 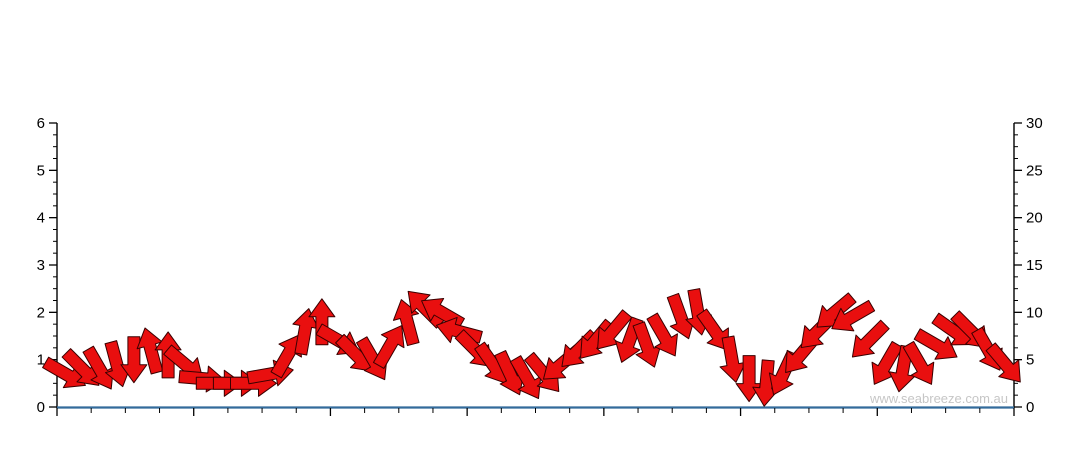 What do you see at coordinates (41, 218) in the screenshot?
I see `svg-text: 4` at bounding box center [41, 218].